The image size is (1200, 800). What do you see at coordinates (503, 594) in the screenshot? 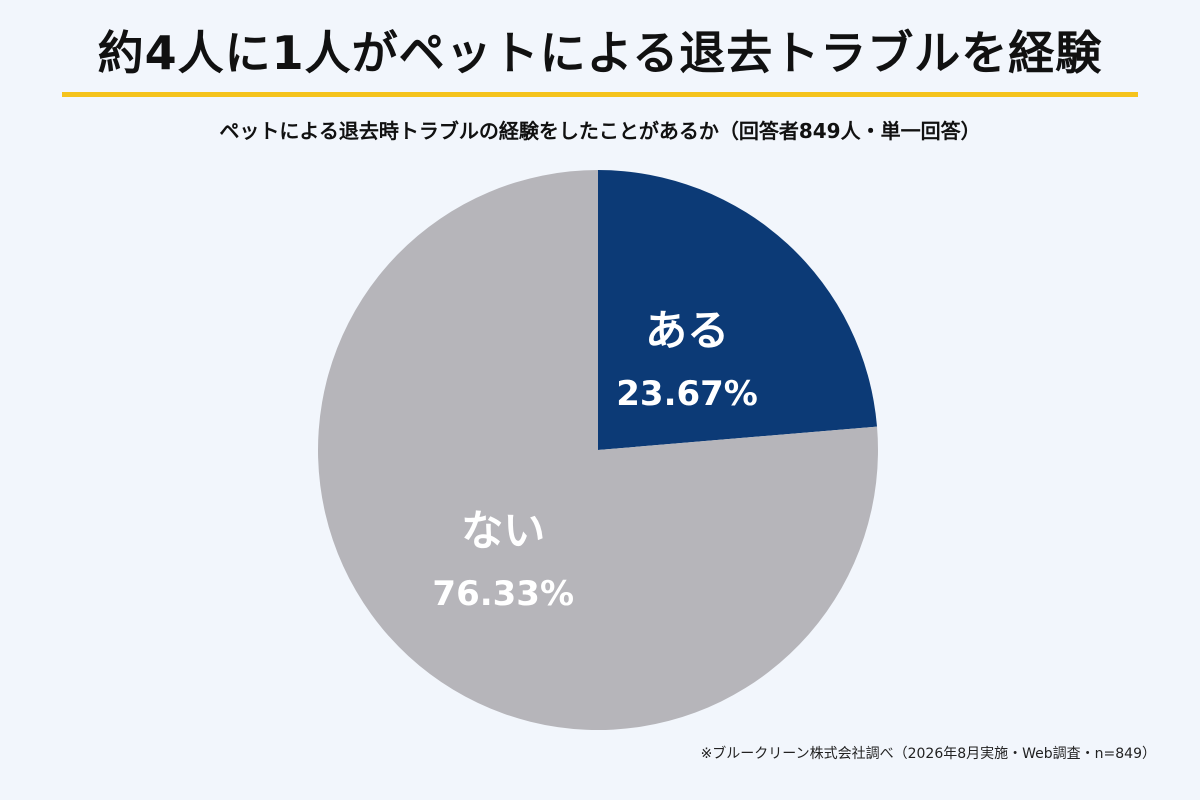
I see `slice-value-no: 76.33%` at bounding box center [503, 594].